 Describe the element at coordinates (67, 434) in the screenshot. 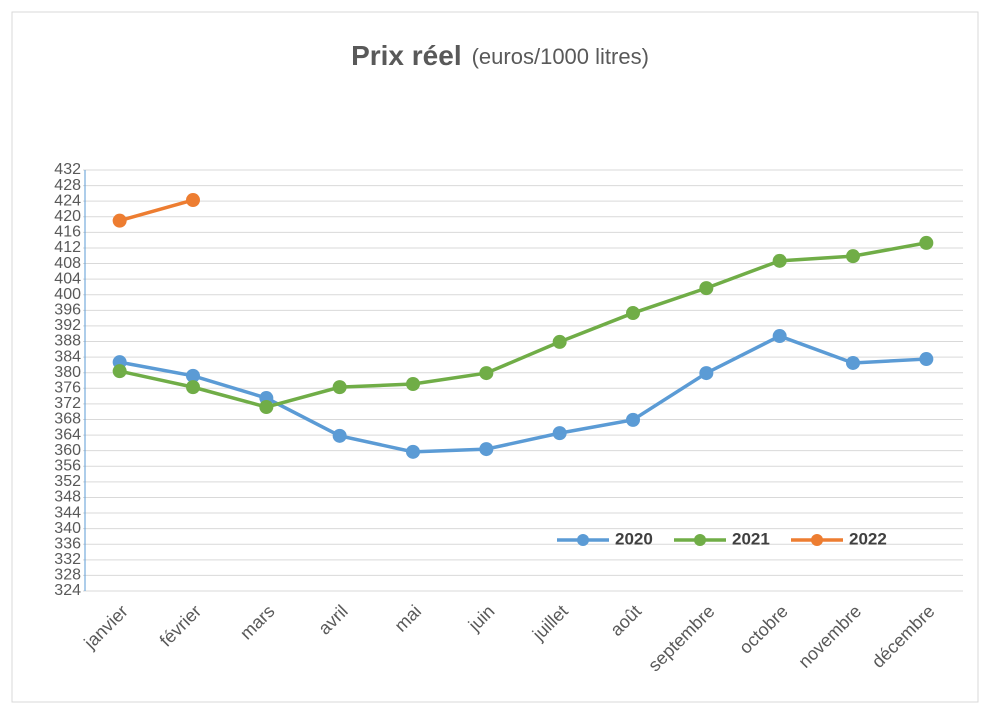

I see `y-tick-label: 364` at that location.